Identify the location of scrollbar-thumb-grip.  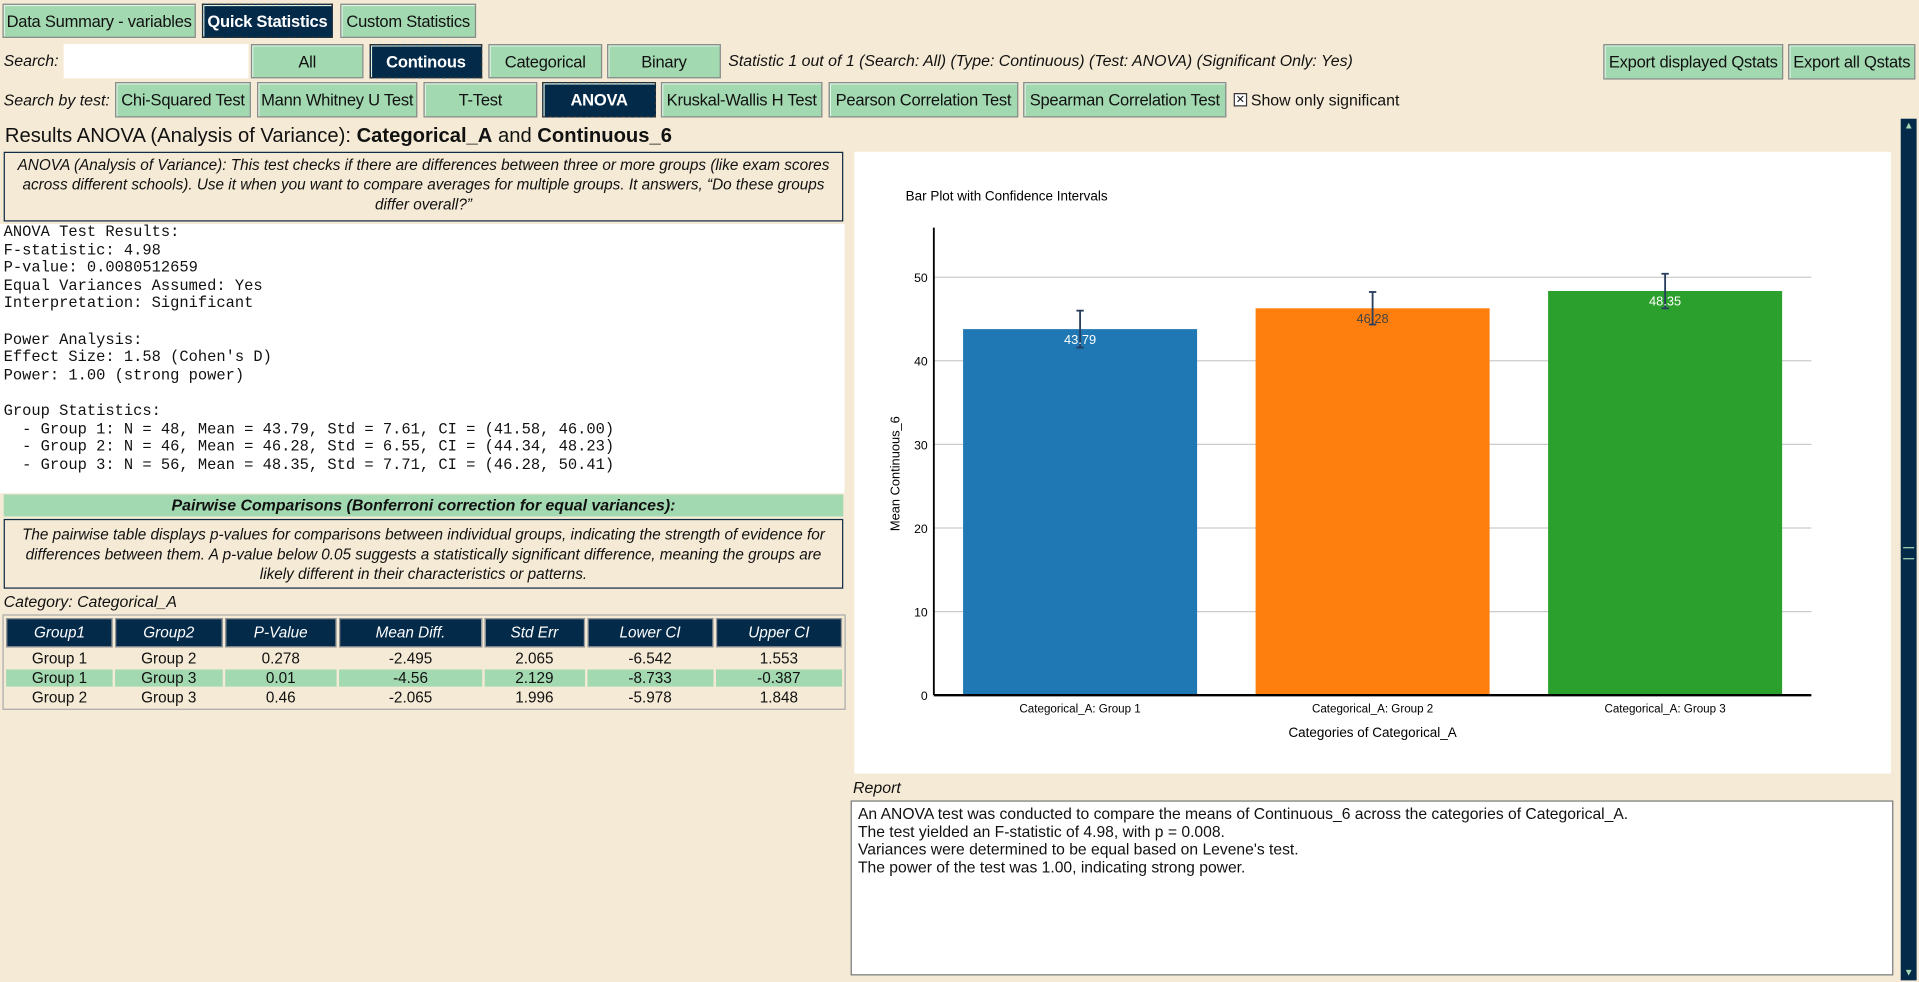
(1909, 553).